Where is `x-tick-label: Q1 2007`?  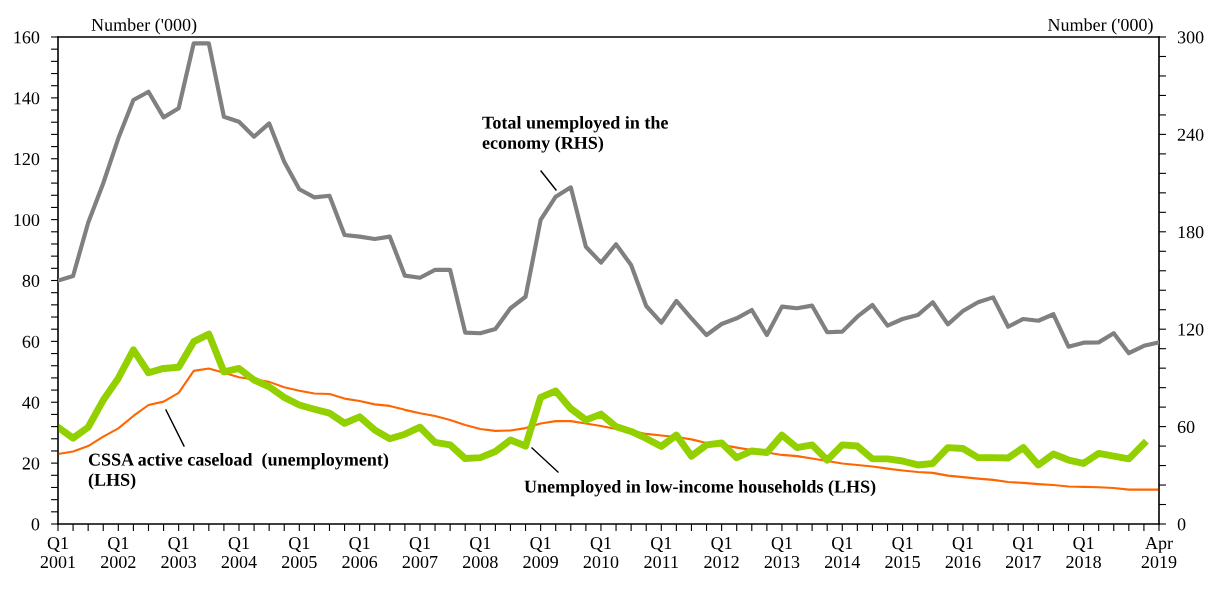 x-tick-label: Q1 2007 is located at coordinates (420, 553).